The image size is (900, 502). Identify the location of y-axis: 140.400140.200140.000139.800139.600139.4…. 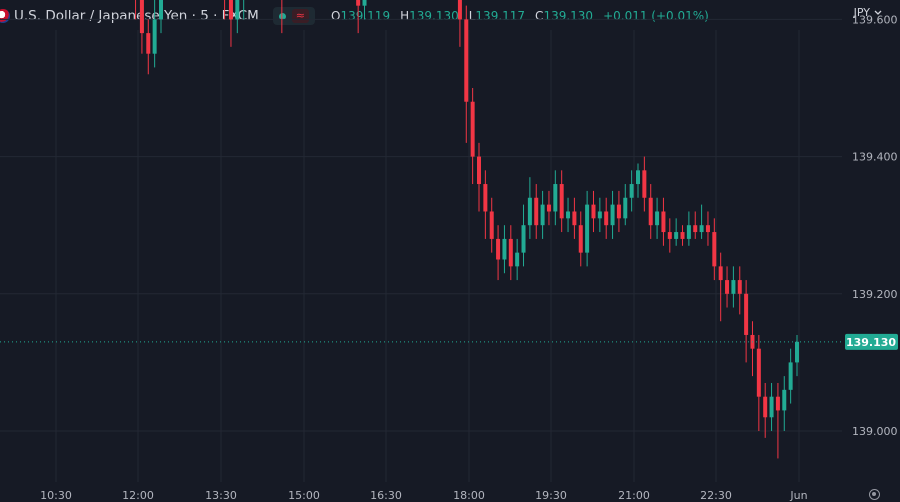
(875, 219).